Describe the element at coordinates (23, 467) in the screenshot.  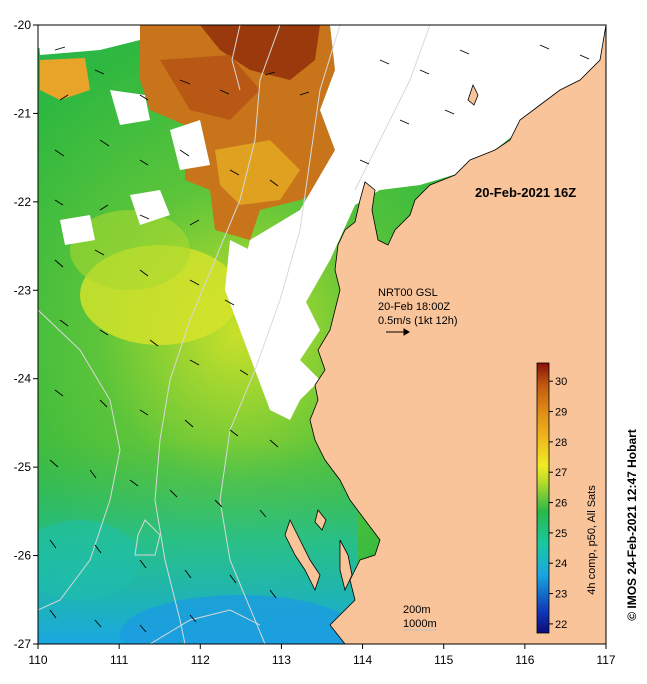
I see `y-tick-label: -25` at that location.